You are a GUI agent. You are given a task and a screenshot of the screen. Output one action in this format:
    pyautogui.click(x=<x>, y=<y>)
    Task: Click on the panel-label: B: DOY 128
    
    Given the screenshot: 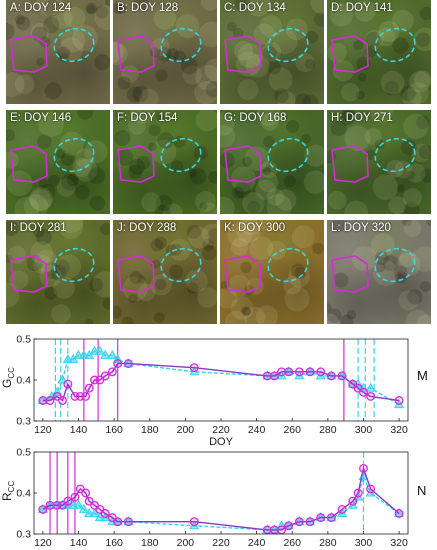 What is the action you would take?
    pyautogui.click(x=148, y=8)
    